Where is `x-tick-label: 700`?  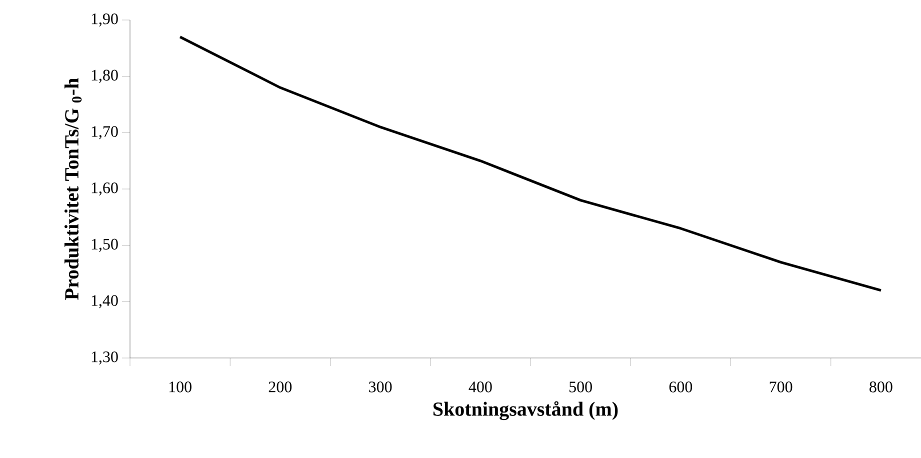 x-tick-label: 700 is located at coordinates (781, 387).